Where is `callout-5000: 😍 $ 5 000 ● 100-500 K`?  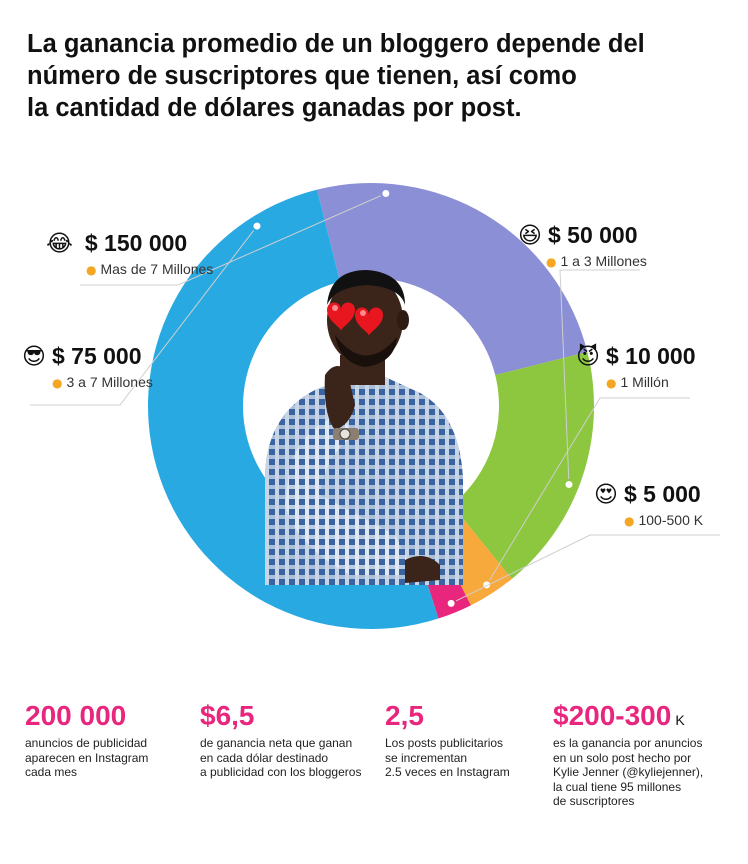 callout-5000: 😍 $ 5 000 ● 100-500 K is located at coordinates (648, 504).